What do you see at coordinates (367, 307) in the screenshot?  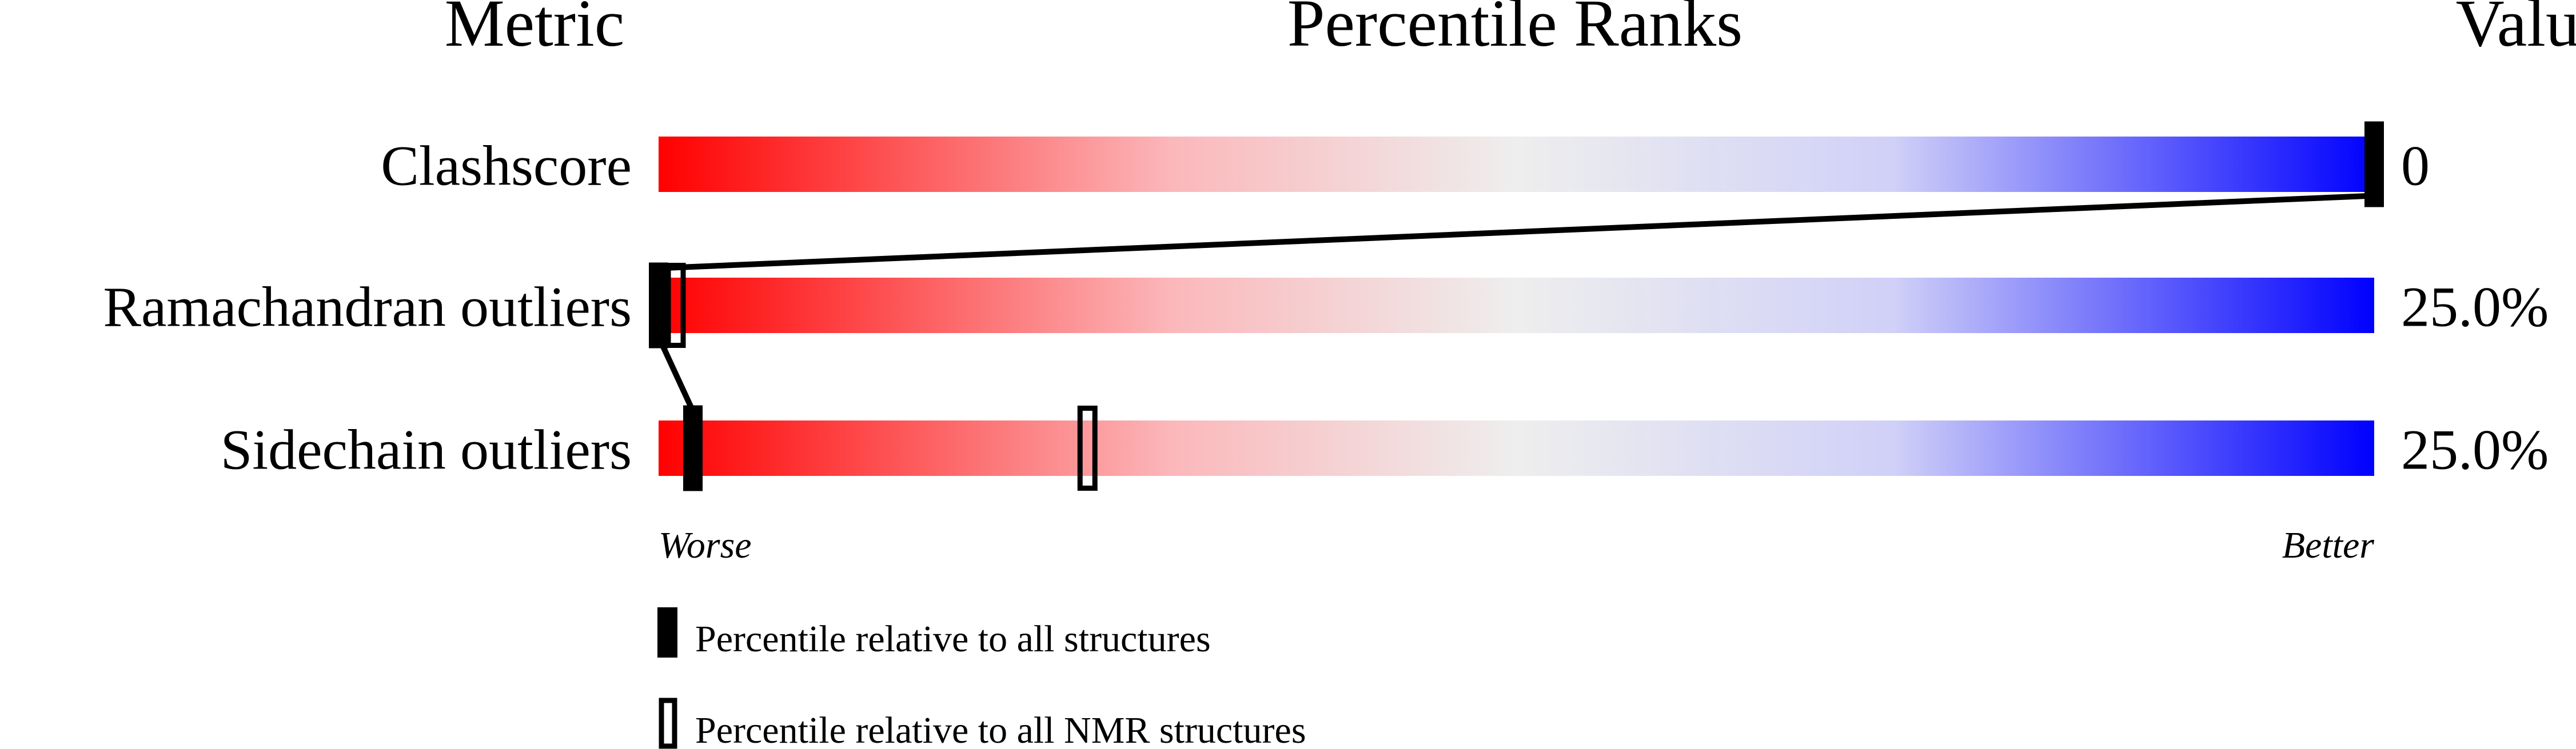 I see `metric-label: Ramachandran outliers` at bounding box center [367, 307].